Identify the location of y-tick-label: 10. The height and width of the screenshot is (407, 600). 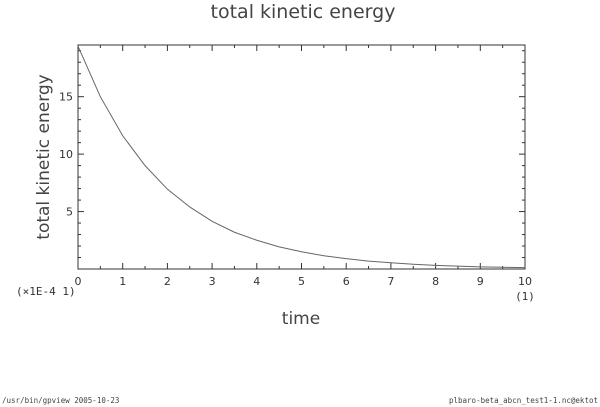
(66, 154).